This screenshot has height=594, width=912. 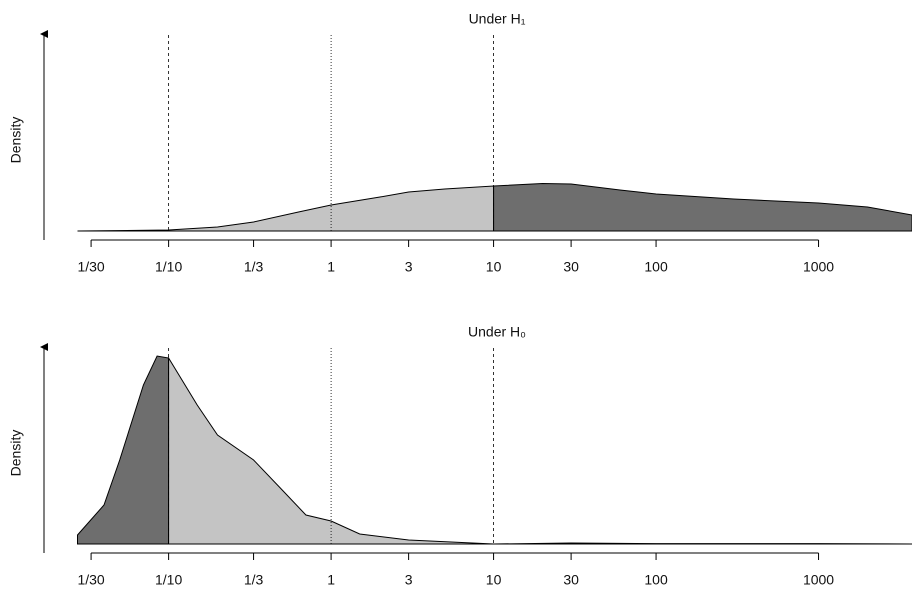 What do you see at coordinates (497, 19) in the screenshot?
I see `chart-title: Under H₁` at bounding box center [497, 19].